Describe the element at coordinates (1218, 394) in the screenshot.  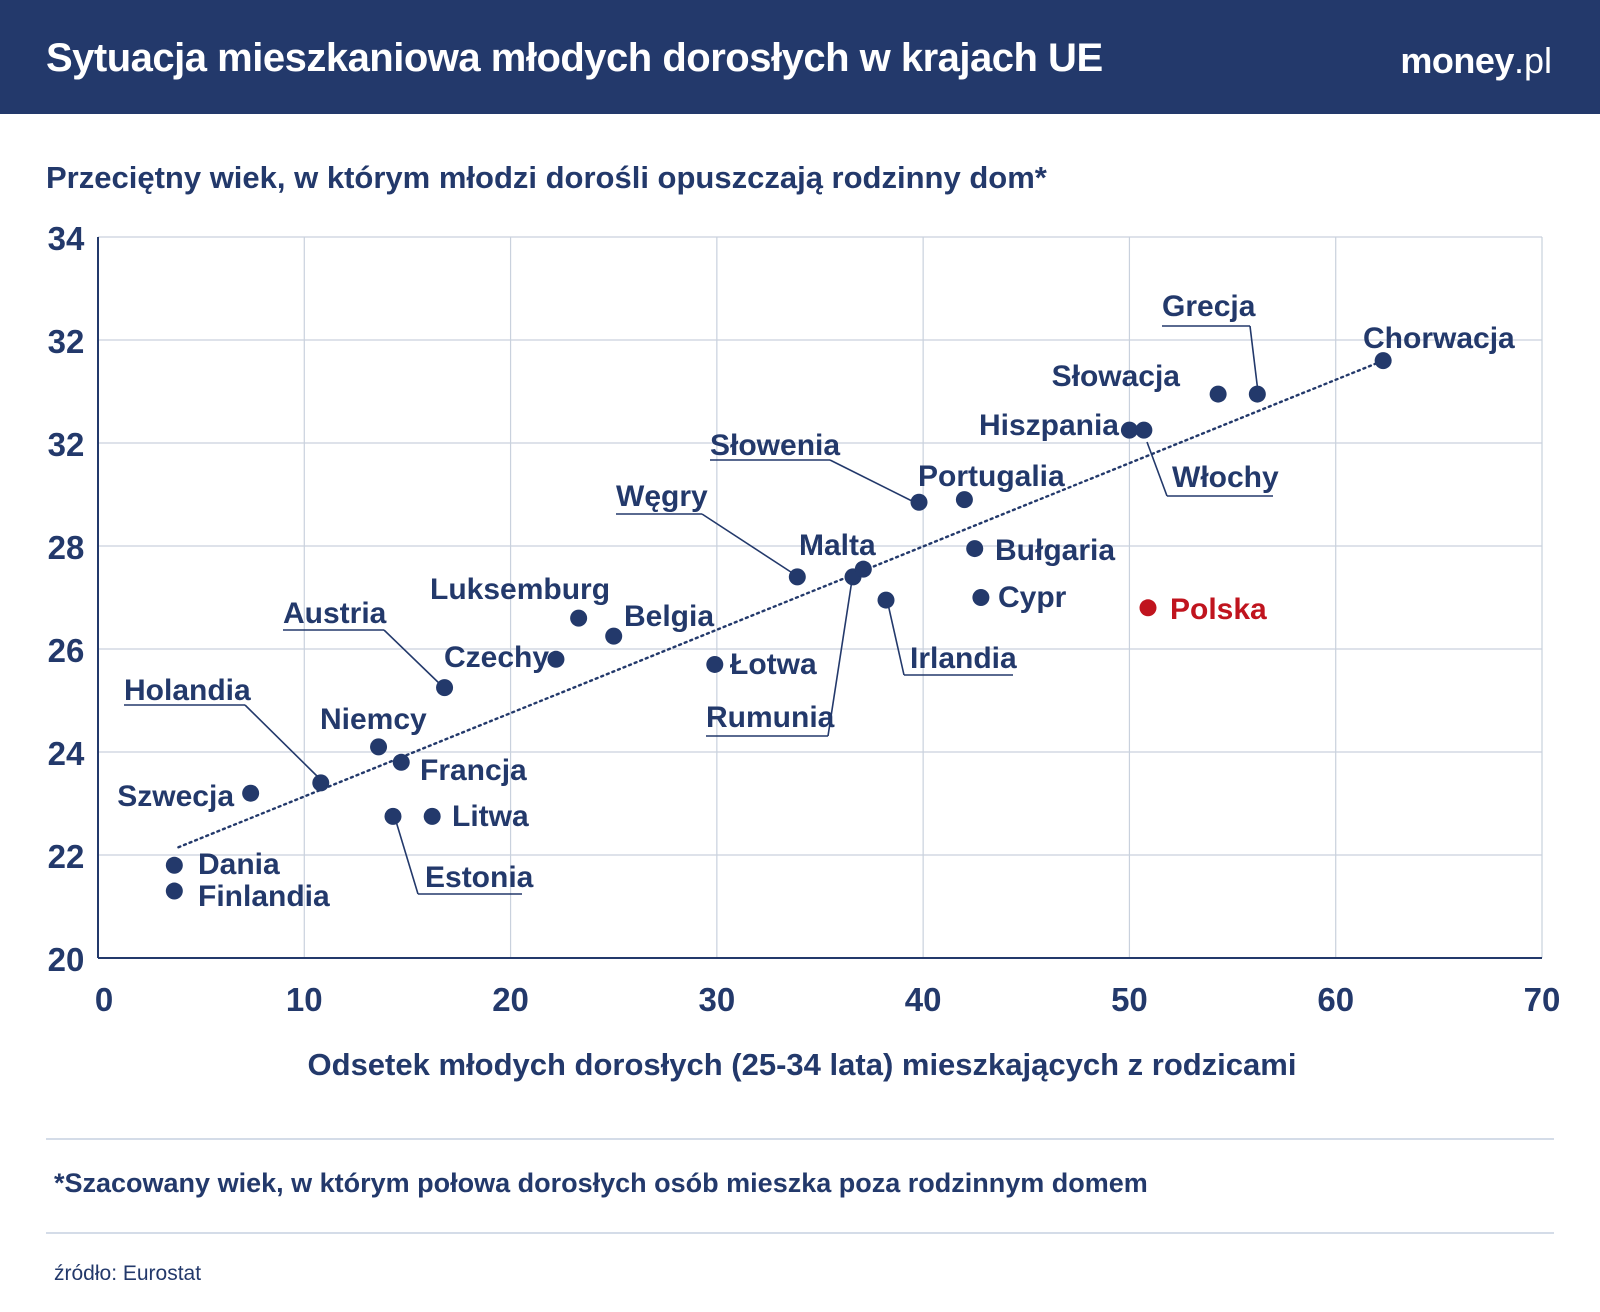
I see `data-point-slowacja` at that location.